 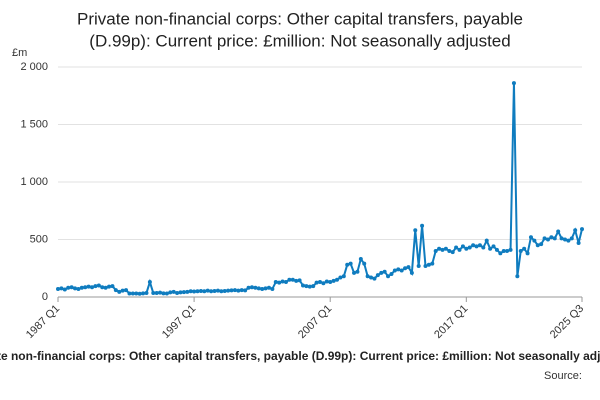 I want to click on y-axis-label: £m, so click(x=19, y=53).